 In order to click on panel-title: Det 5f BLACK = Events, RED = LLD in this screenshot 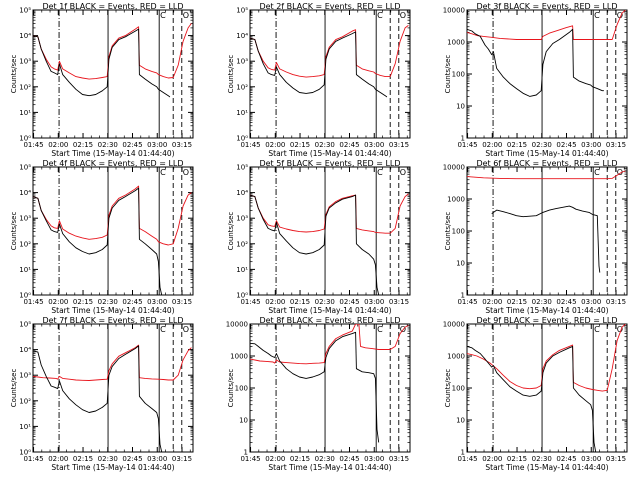, I will do `click(329, 163)`.